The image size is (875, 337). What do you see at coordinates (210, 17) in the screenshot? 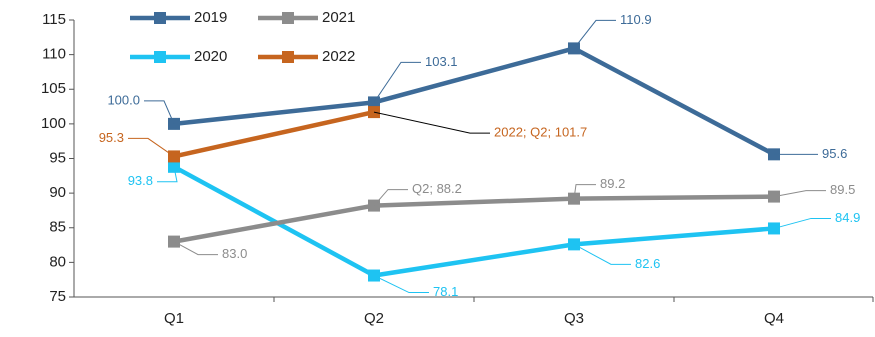
I see `legend-label: 2019` at bounding box center [210, 17].